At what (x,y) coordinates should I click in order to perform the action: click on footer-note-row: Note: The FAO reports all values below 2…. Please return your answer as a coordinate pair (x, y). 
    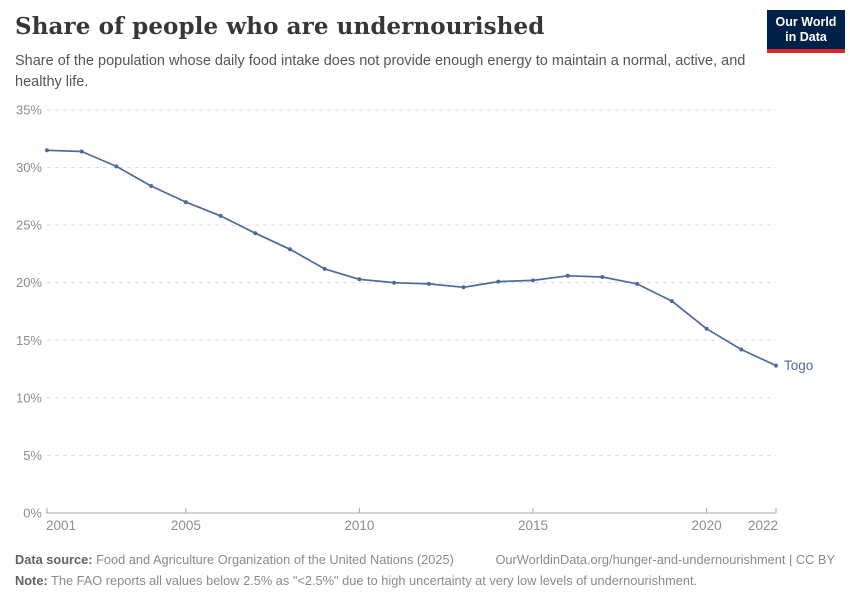
    Looking at the image, I should click on (425, 581).